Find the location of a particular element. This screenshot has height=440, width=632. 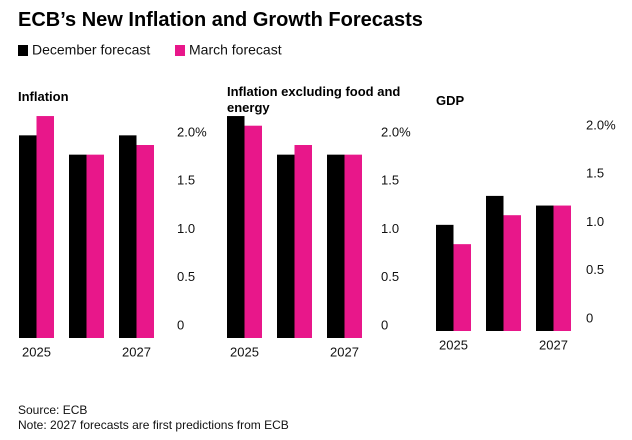

panel-title: Inflation is located at coordinates (43, 96).